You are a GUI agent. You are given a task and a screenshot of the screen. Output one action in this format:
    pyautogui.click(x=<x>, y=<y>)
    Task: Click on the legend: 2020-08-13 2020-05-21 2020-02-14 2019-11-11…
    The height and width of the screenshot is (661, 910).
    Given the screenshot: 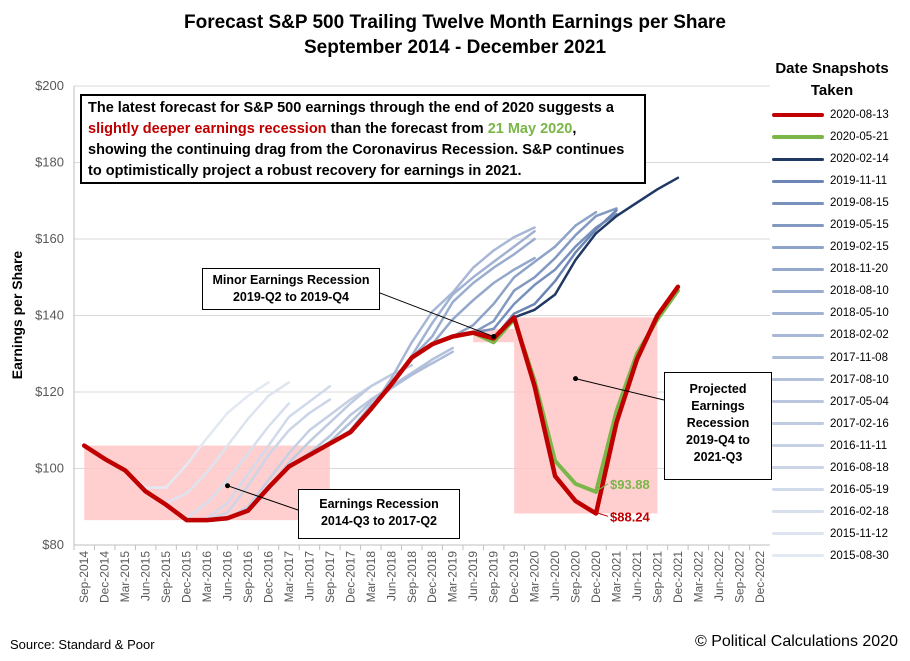 What is the action you would take?
    pyautogui.click(x=830, y=335)
    